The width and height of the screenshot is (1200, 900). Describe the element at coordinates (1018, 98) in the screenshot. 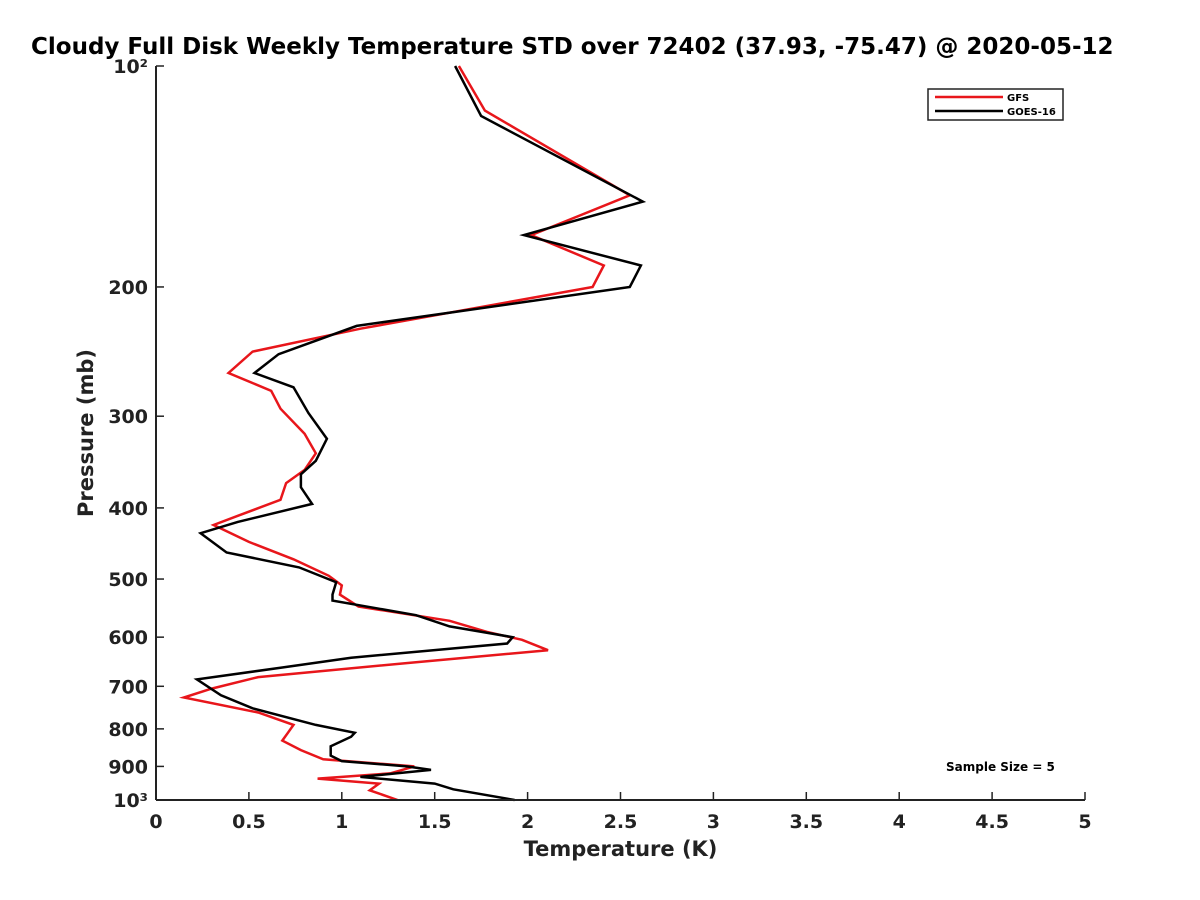

I see `legend-label-gfs: GFS` at that location.